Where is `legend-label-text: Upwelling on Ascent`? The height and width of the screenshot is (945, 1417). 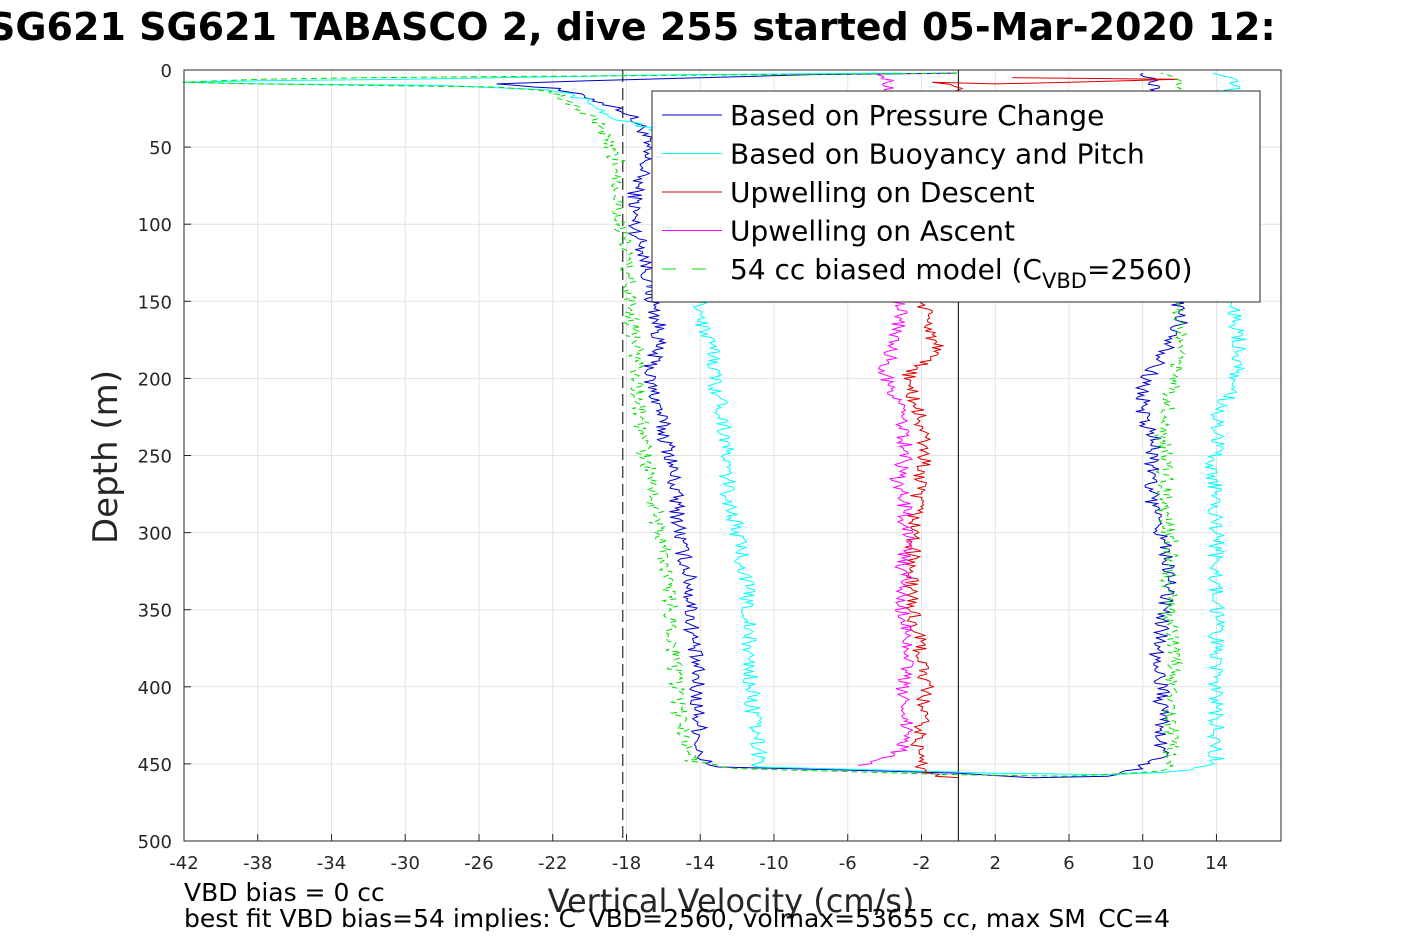 legend-label-text: Upwelling on Ascent is located at coordinates (872, 231).